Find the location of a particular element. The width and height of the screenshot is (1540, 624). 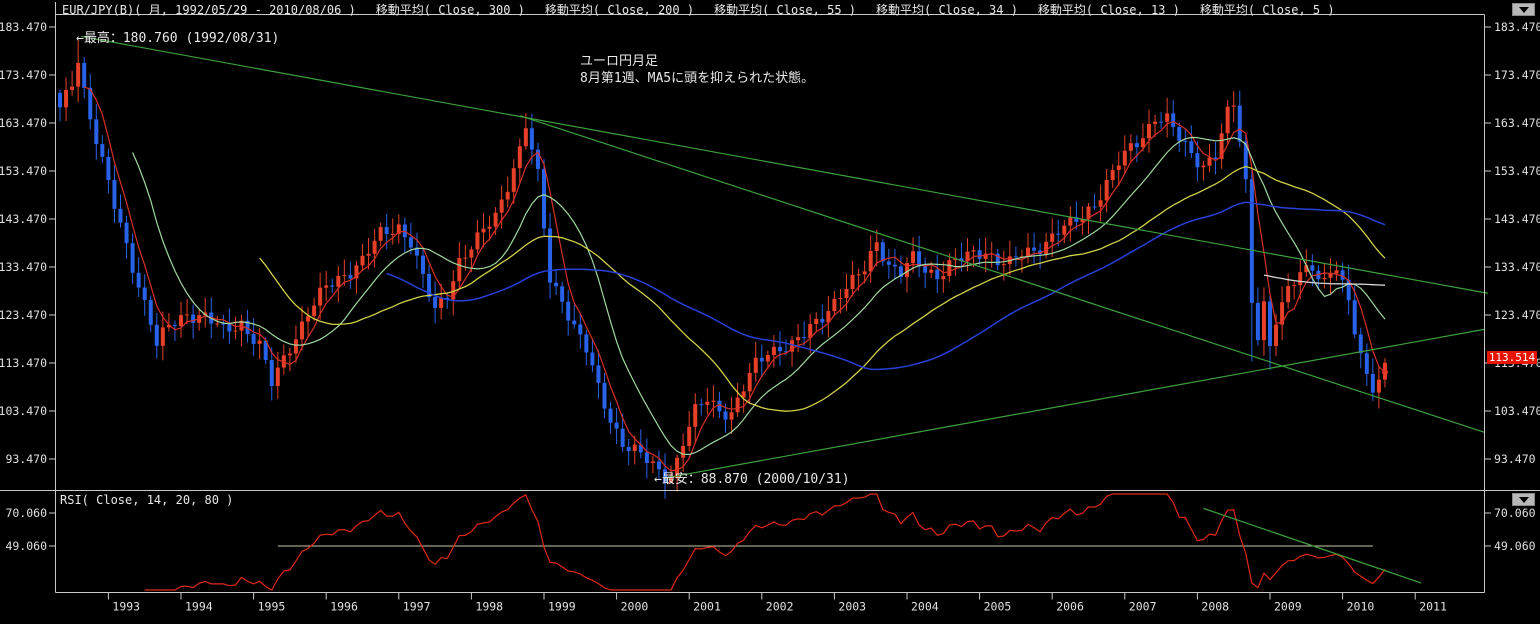

year-tick-1996: 1996 is located at coordinates (344, 607).